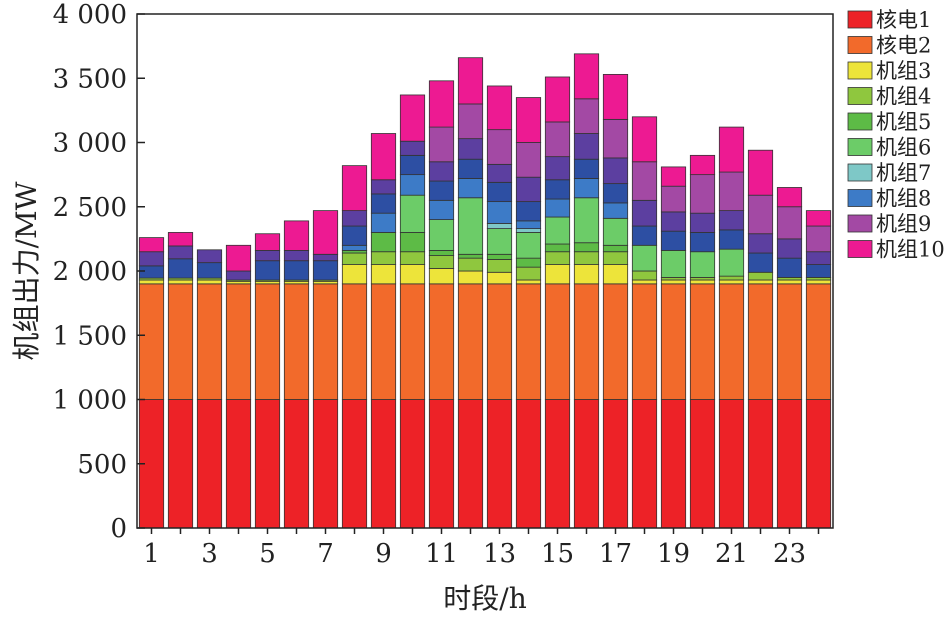 The width and height of the screenshot is (950, 625). I want to click on bar-segment-t14-s5, so click(528, 262).